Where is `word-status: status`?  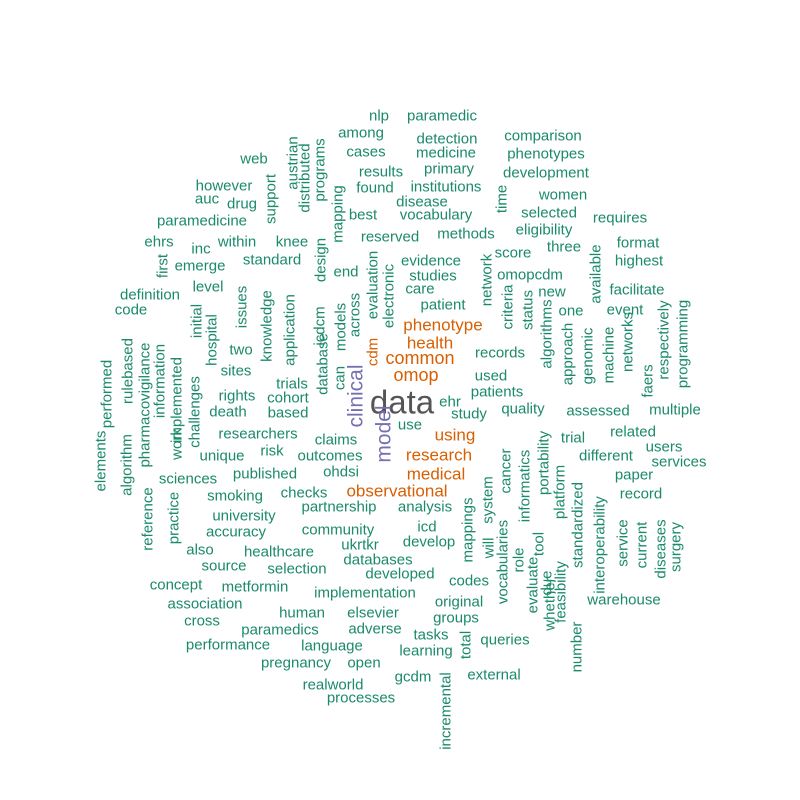 word-status: status is located at coordinates (528, 310).